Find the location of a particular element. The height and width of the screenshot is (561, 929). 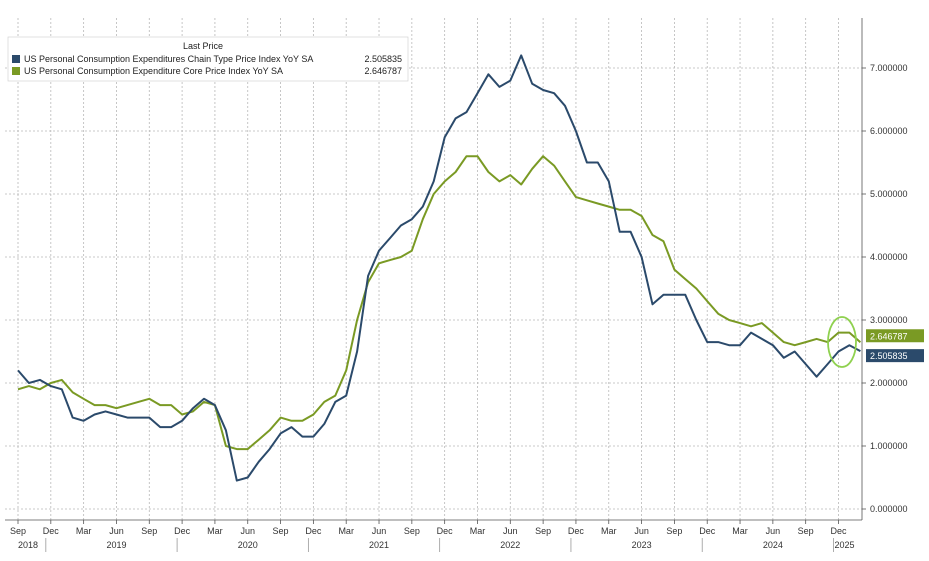

legend-value-headline: 2.505835 is located at coordinates (383, 59).